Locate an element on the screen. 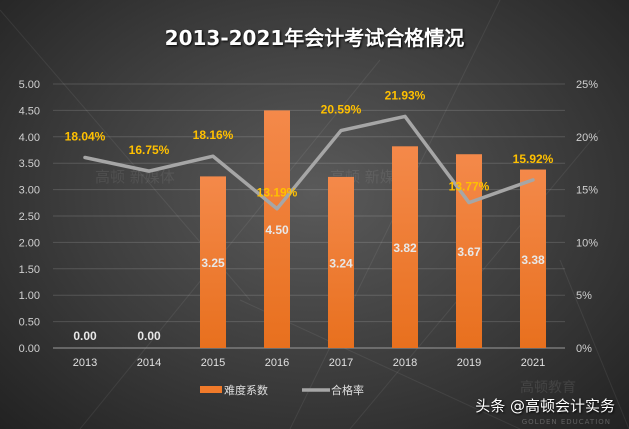  y-left-tick-label: 3.50 is located at coordinates (29, 164).